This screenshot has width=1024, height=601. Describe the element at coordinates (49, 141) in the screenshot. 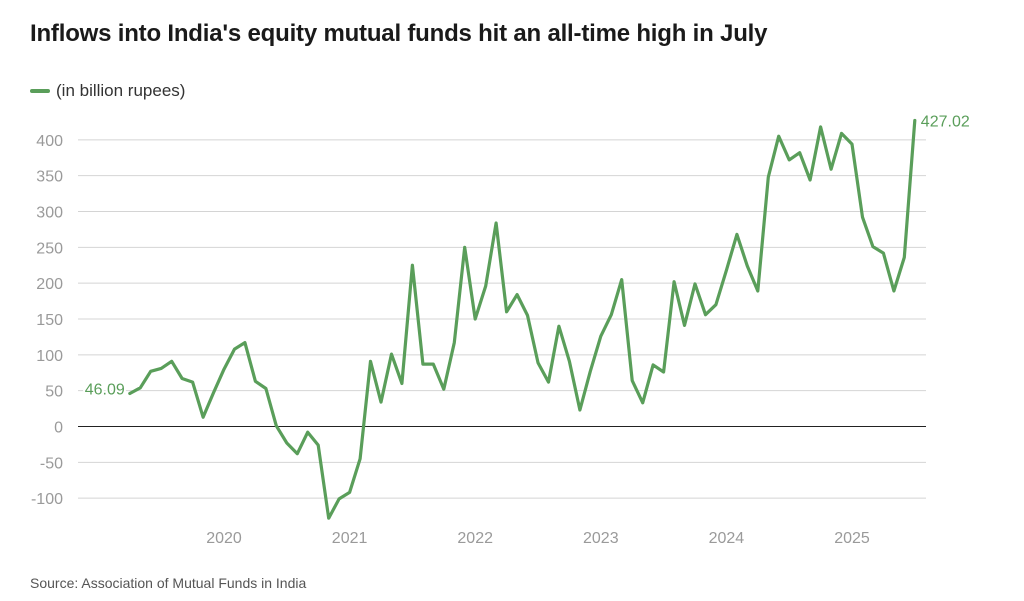

I see `y-tick-label: 400` at that location.